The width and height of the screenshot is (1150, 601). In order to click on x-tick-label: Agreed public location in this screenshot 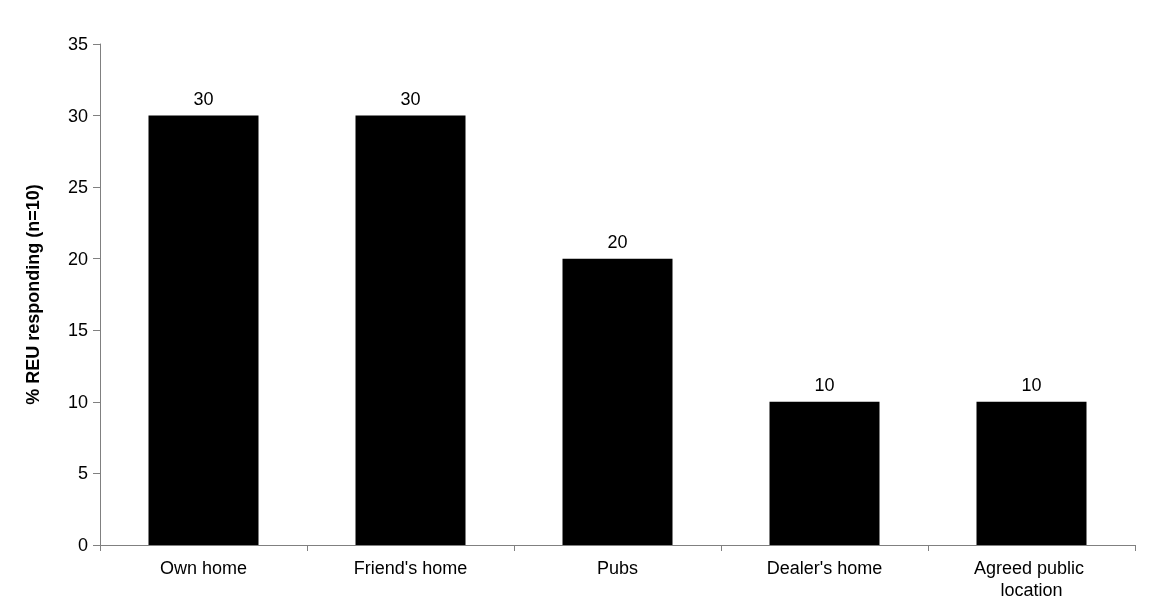, I will do `click(1031, 579)`.